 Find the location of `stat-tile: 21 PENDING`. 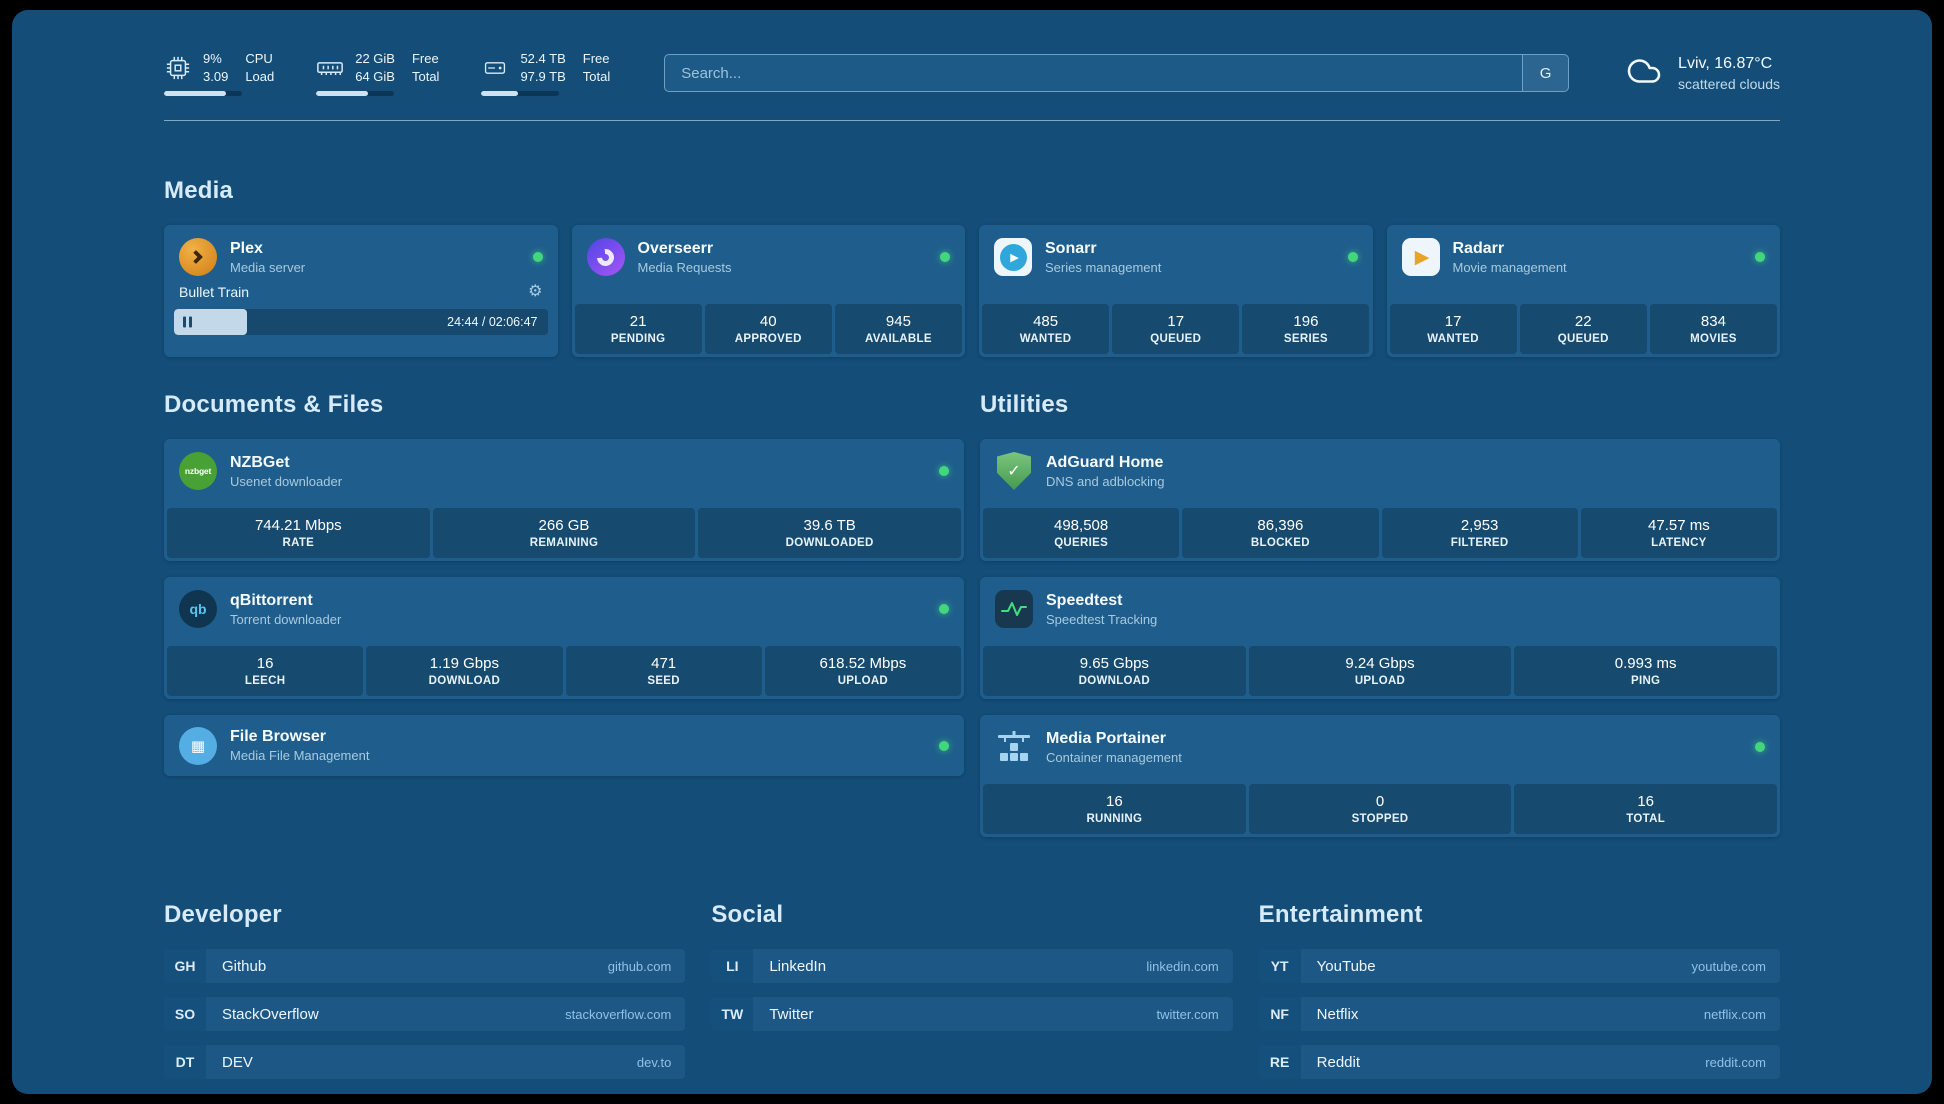

stat-tile: 21 PENDING is located at coordinates (638, 329).